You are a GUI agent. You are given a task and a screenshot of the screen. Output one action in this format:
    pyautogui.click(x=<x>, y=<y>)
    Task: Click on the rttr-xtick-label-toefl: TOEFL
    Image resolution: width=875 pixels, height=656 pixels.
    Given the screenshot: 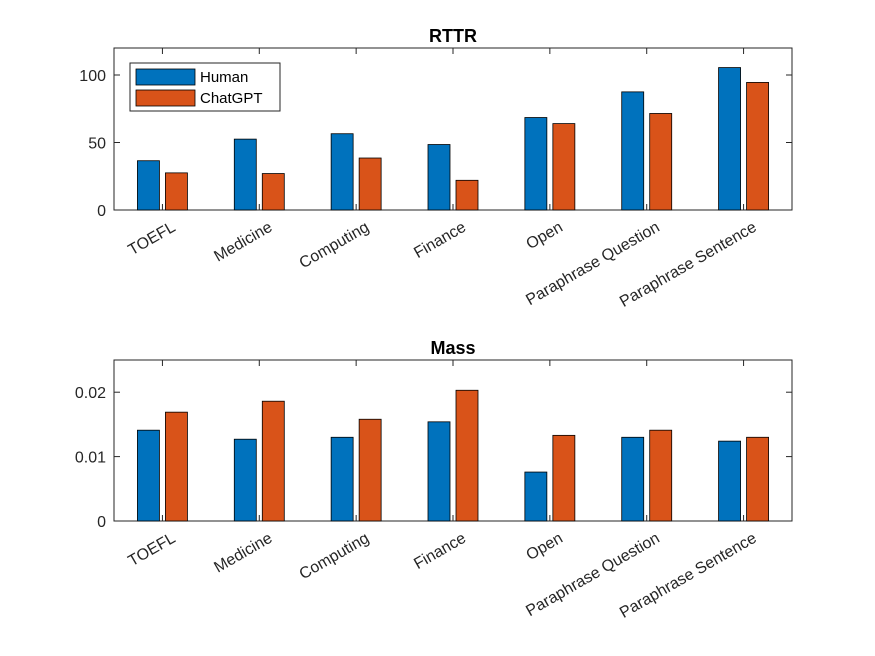 What is the action you would take?
    pyautogui.click(x=152, y=239)
    